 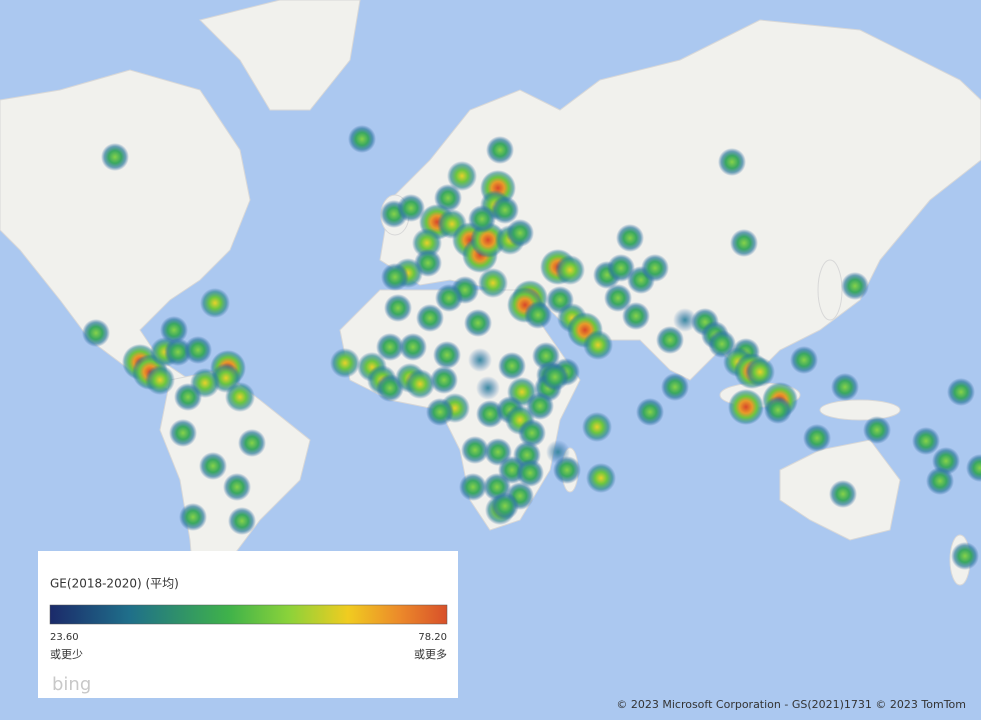 I want to click on logo: bing, so click(x=71, y=684).